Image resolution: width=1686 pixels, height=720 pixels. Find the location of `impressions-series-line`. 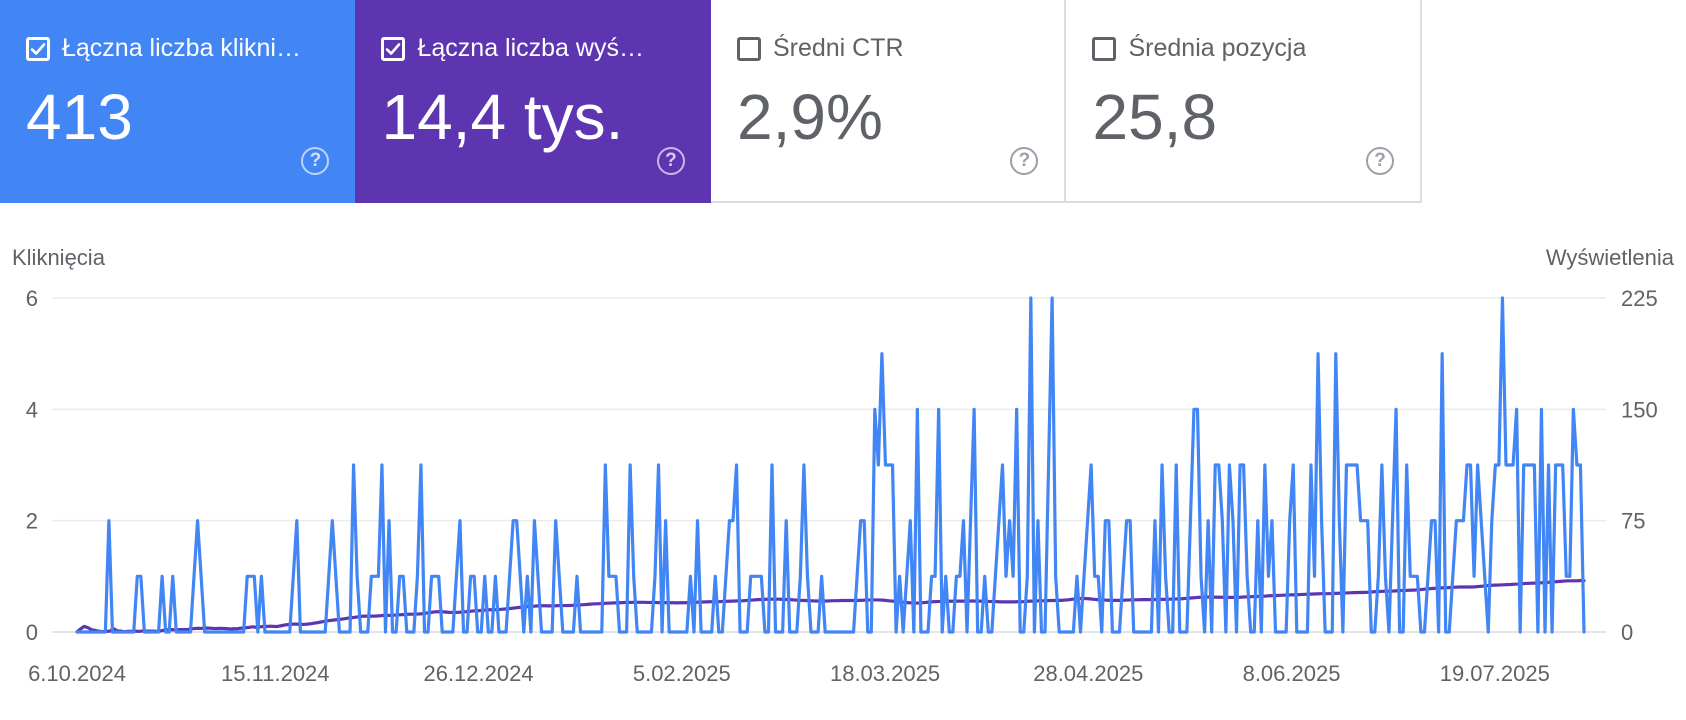

impressions-series-line is located at coordinates (830, 606).